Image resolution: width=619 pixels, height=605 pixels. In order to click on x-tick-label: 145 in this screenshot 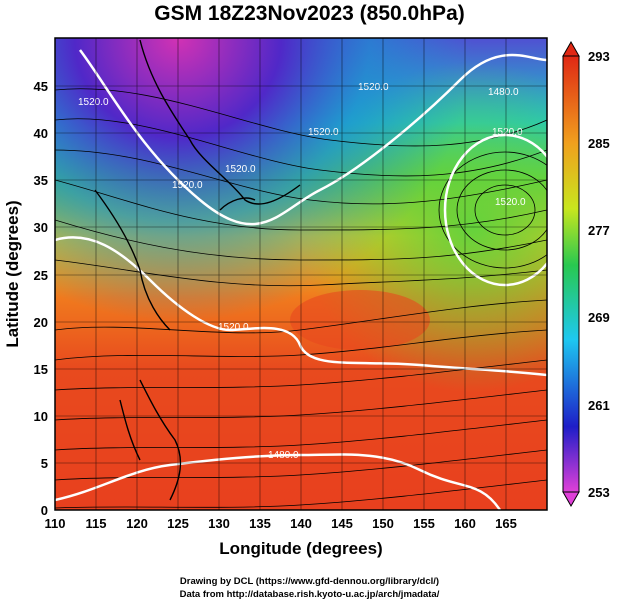, I will do `click(342, 523)`.